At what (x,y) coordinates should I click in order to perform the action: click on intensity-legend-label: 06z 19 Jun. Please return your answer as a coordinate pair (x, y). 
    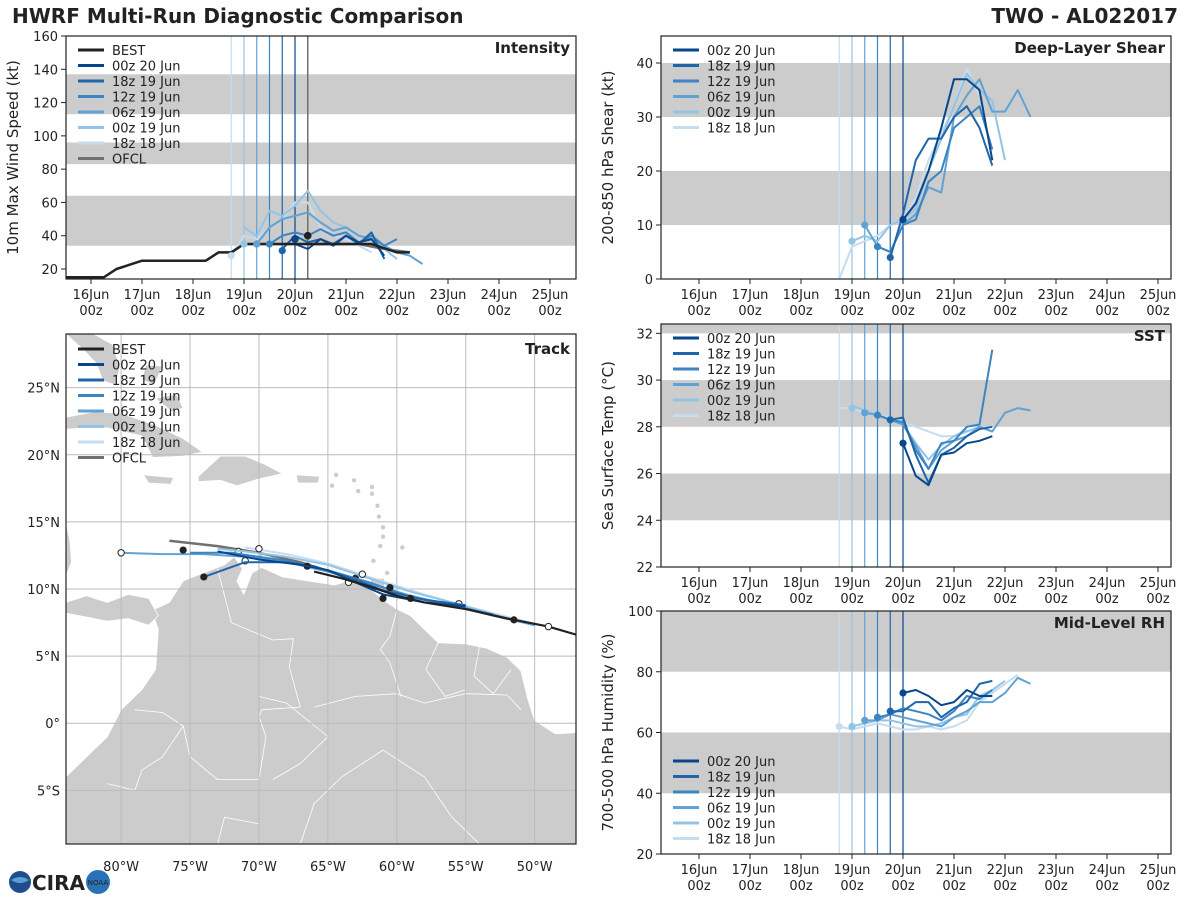
    Looking at the image, I should click on (146, 113).